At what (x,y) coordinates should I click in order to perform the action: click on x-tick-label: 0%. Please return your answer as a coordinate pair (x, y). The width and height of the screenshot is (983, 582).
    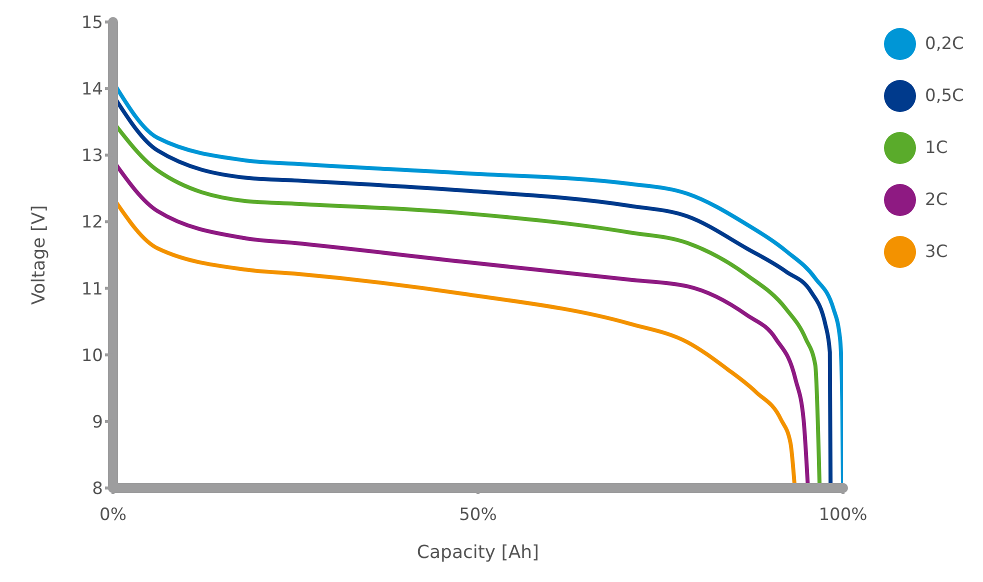
    Looking at the image, I should click on (113, 515).